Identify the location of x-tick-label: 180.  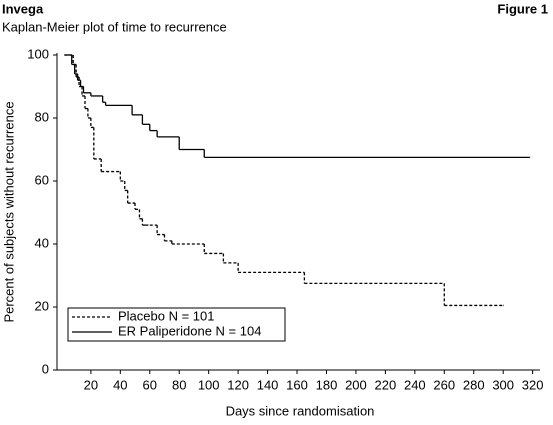
(327, 384).